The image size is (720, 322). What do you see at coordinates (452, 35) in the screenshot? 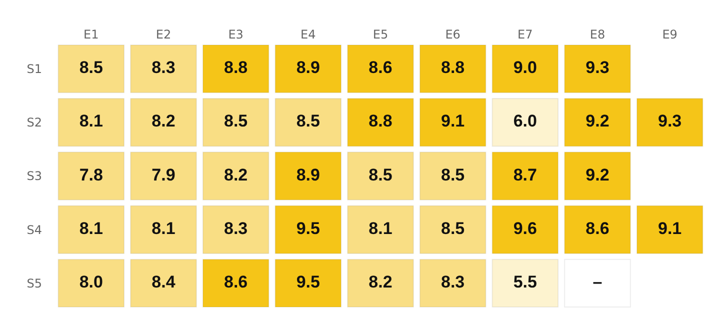
I see `x-tick-label: E6` at bounding box center [452, 35].